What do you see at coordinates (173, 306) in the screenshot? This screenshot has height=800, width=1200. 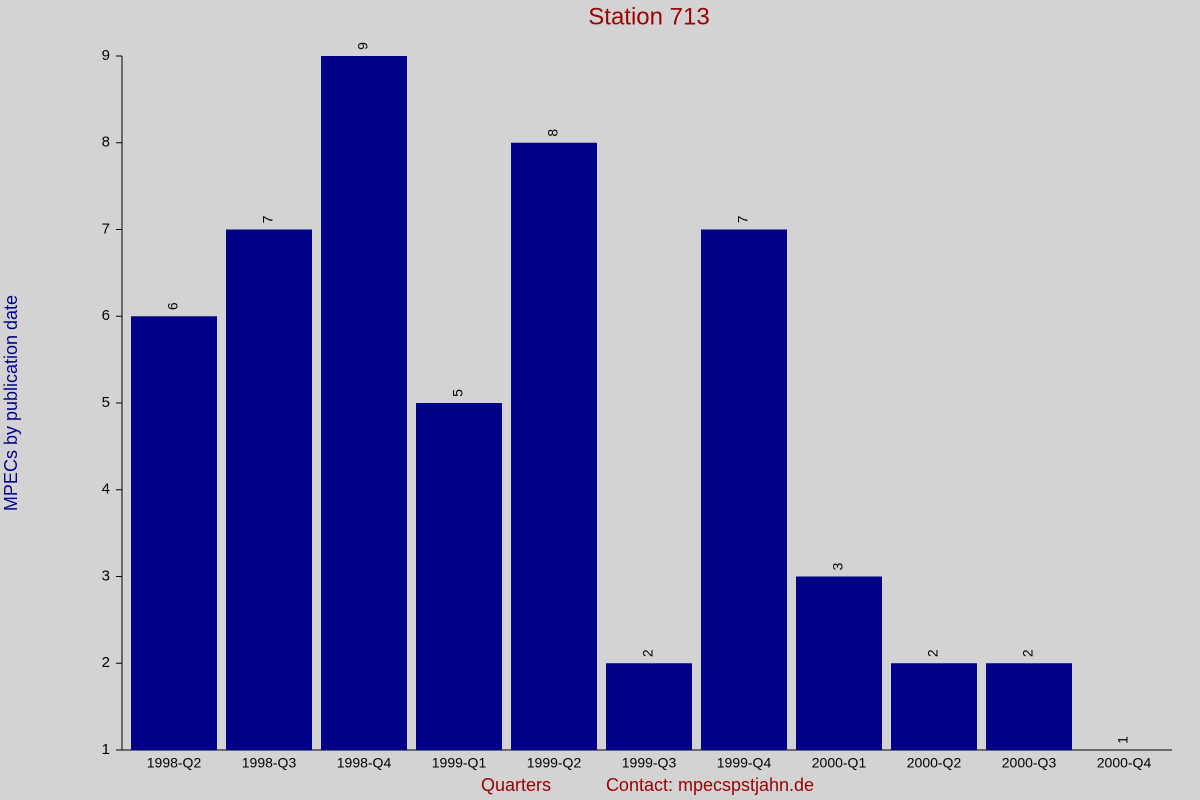 I see `value-label: 6` at bounding box center [173, 306].